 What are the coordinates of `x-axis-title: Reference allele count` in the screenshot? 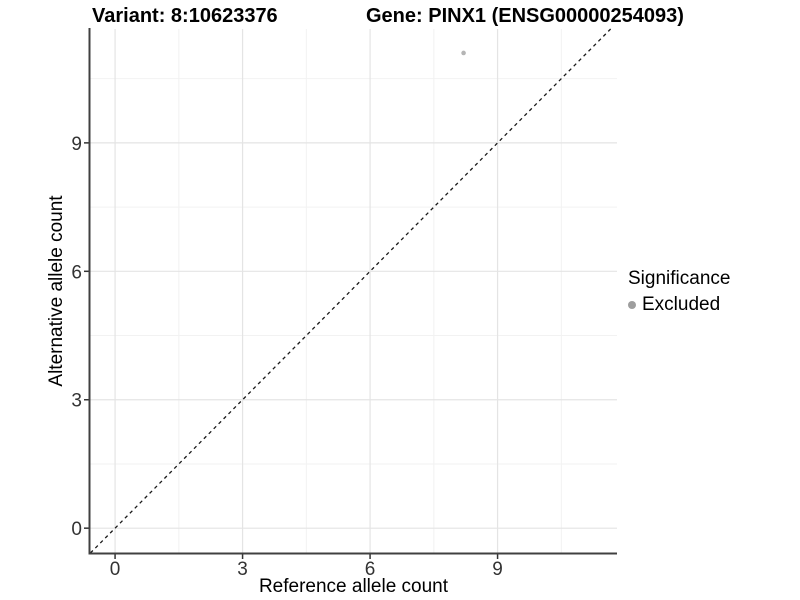 It's located at (353, 586).